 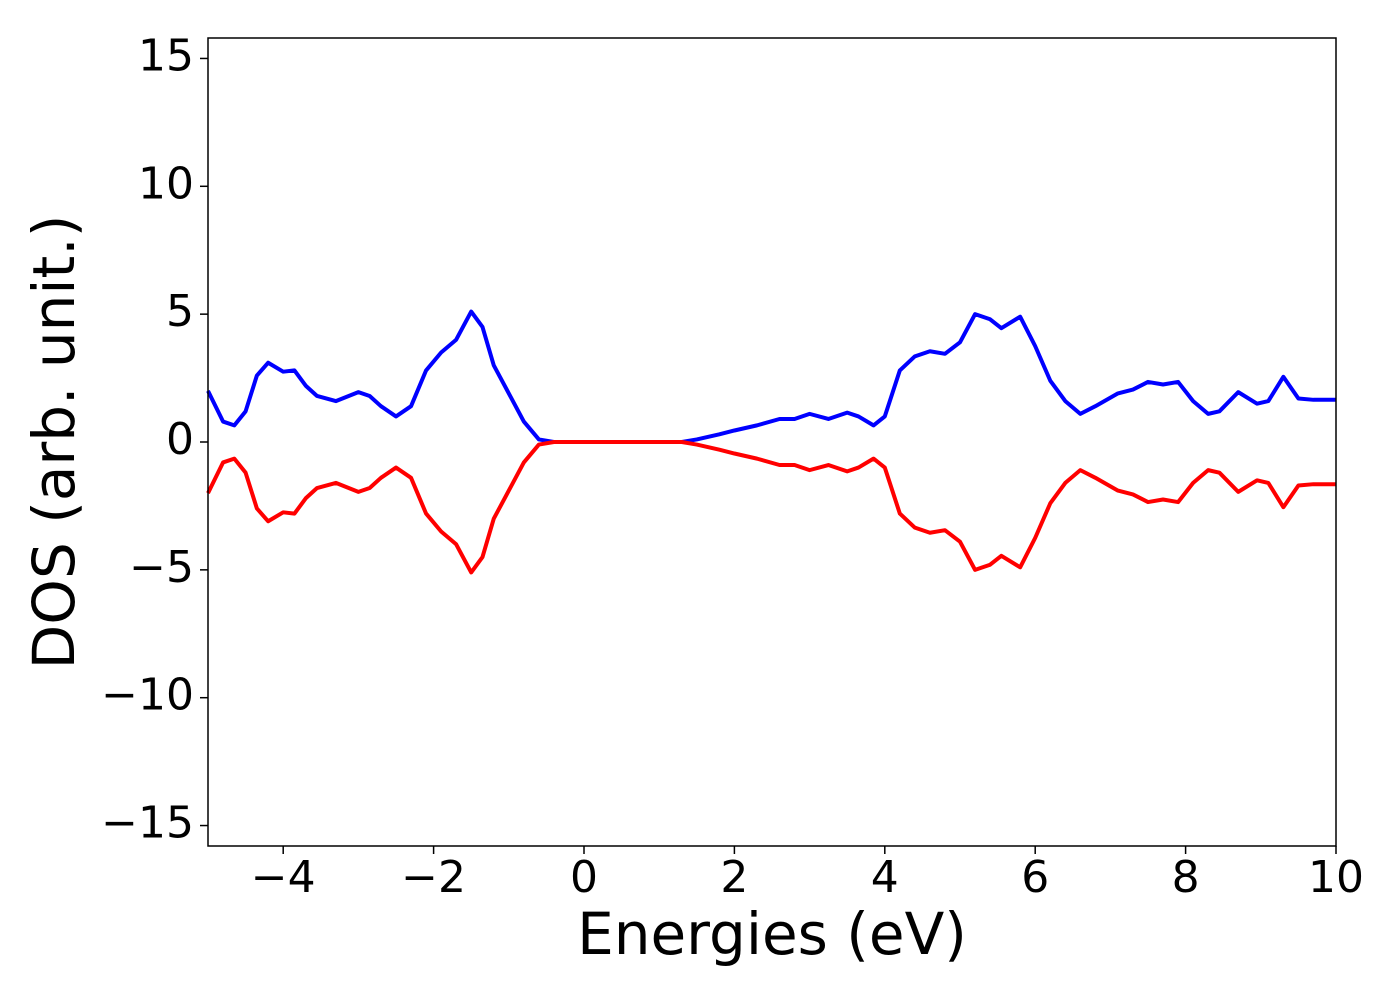 I want to click on y-tick-label: 5, so click(x=180, y=311).